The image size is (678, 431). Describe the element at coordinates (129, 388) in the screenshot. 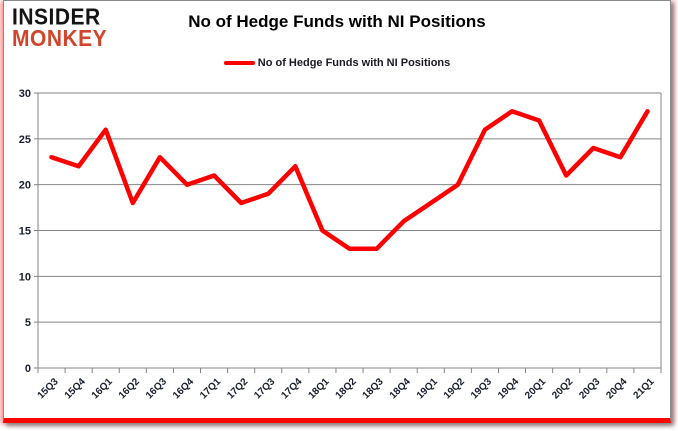

I see `svg-text: 16Q2` at that location.